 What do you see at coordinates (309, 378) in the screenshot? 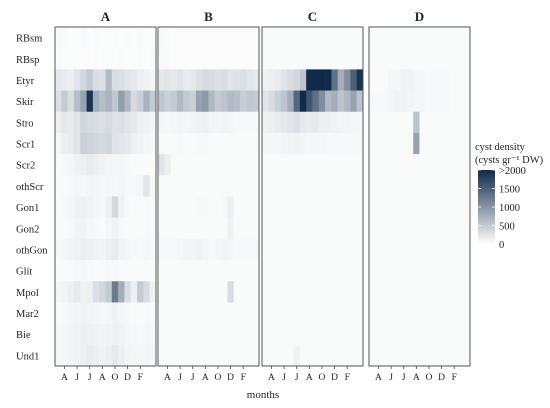
I see `x-tick-label: A` at bounding box center [309, 378].